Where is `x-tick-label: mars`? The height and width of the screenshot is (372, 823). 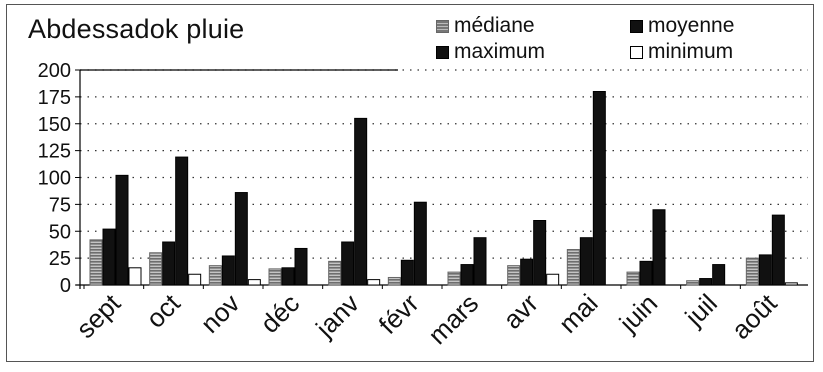
x-tick-label: mars is located at coordinates (453, 319).